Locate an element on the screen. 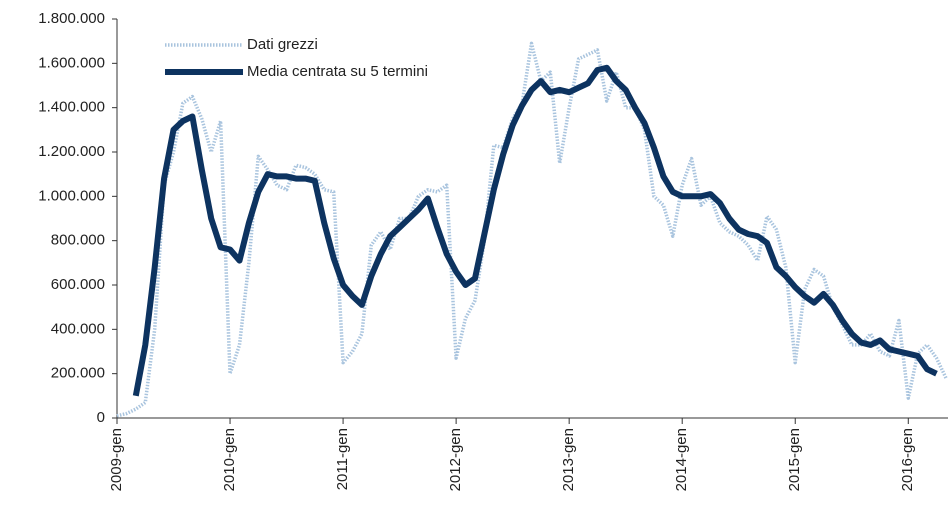 This screenshot has height=514, width=948. x-tick-label: 2010-gen is located at coordinates (229, 459).